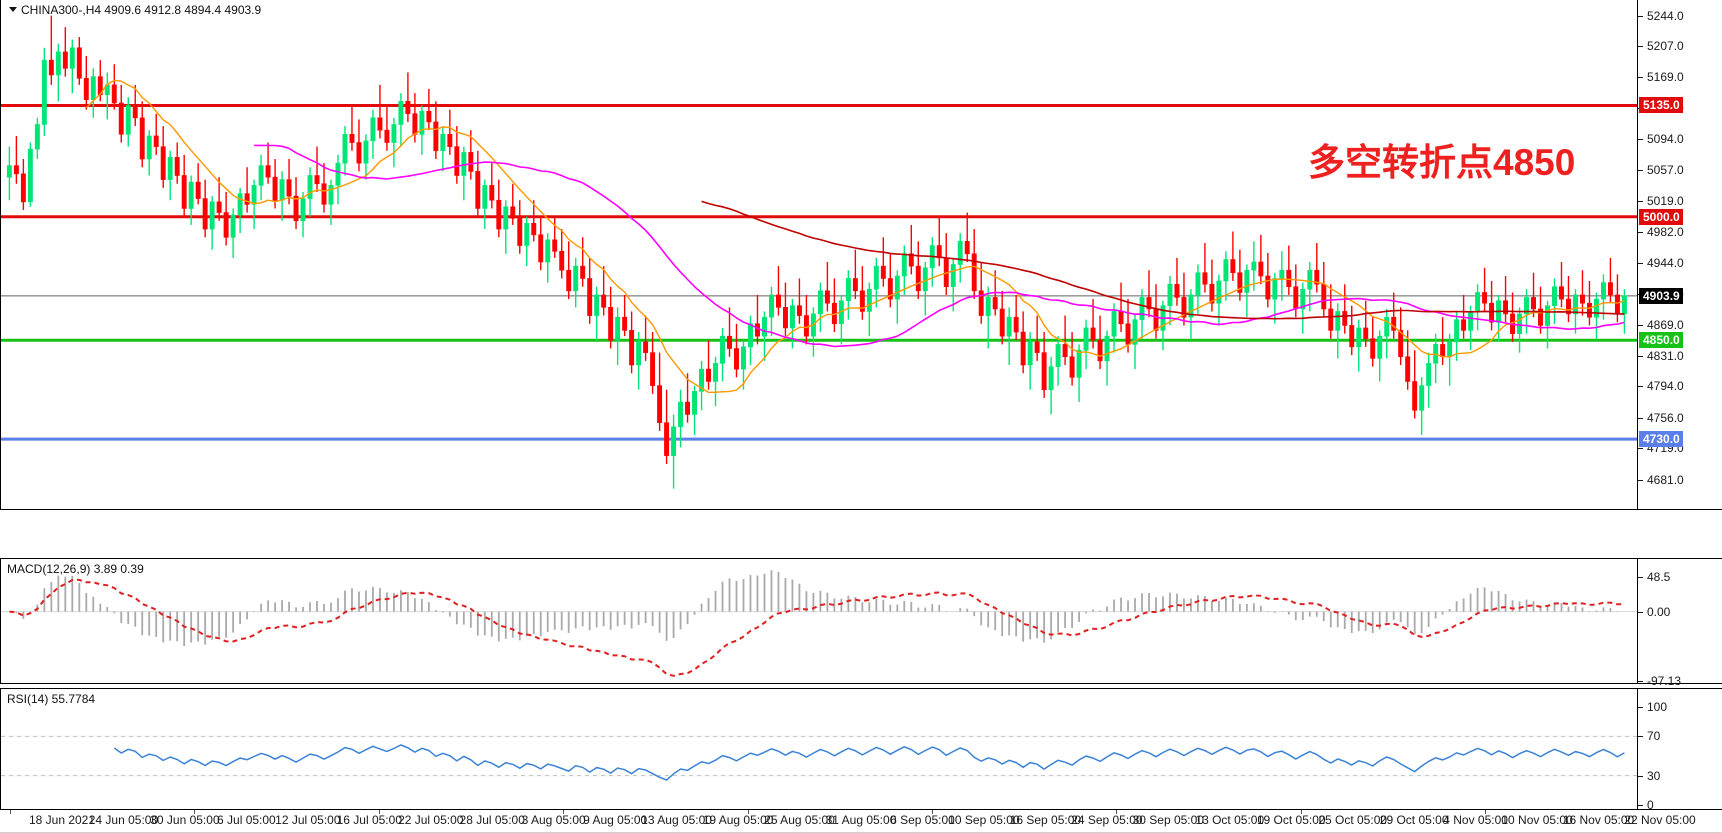 This screenshot has height=833, width=1722. I want to click on rsi-tick-label: 70, so click(1654, 736).